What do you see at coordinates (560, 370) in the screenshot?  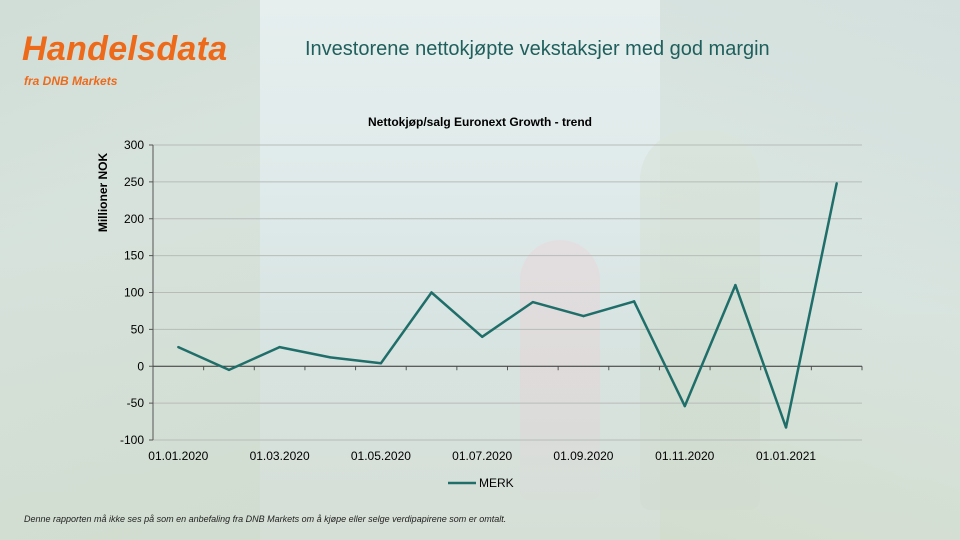 I see `background-child-figure` at bounding box center [560, 370].